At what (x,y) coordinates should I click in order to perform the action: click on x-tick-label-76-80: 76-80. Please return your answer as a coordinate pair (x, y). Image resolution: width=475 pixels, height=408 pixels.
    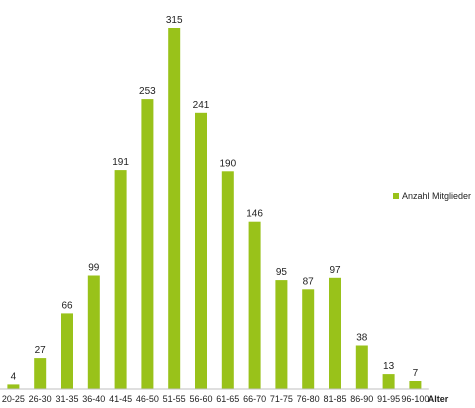
    Looking at the image, I should click on (308, 399).